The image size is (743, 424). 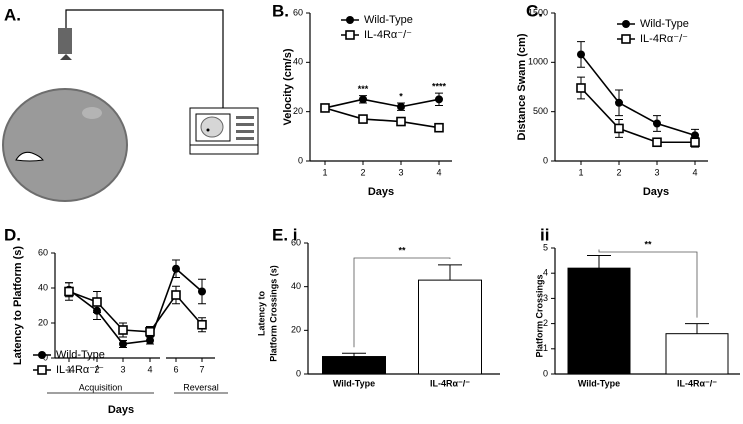 What do you see at coordinates (285, 234) in the screenshot?
I see `panel-label: E. i` at bounding box center [285, 234].